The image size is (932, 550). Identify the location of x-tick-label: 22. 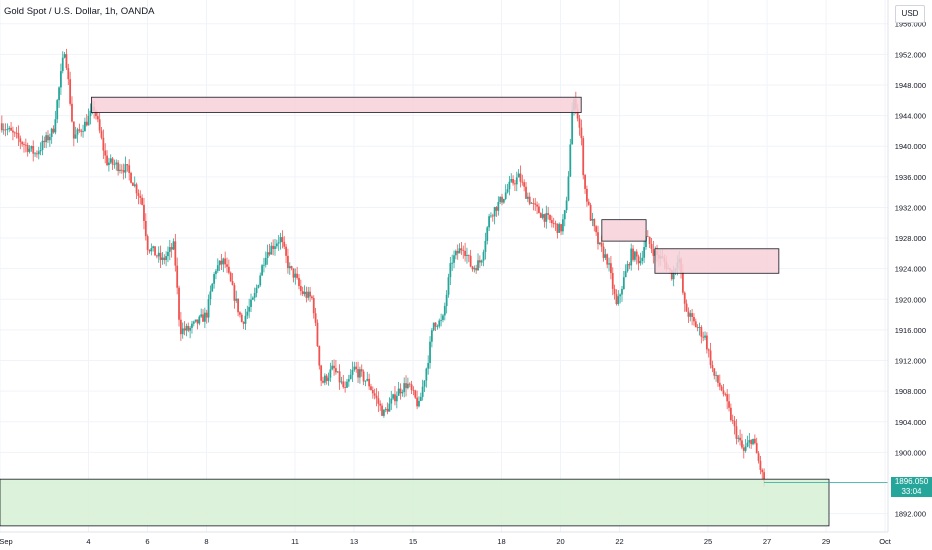
(619, 541).